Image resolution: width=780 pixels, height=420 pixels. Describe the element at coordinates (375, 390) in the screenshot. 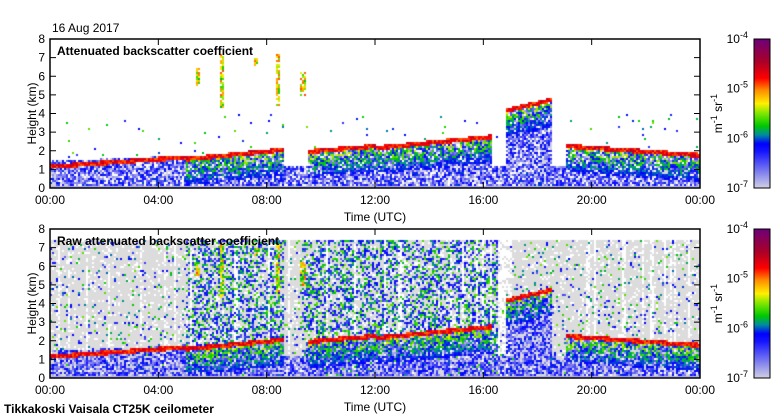

I see `x-tick-label: 12:00` at that location.